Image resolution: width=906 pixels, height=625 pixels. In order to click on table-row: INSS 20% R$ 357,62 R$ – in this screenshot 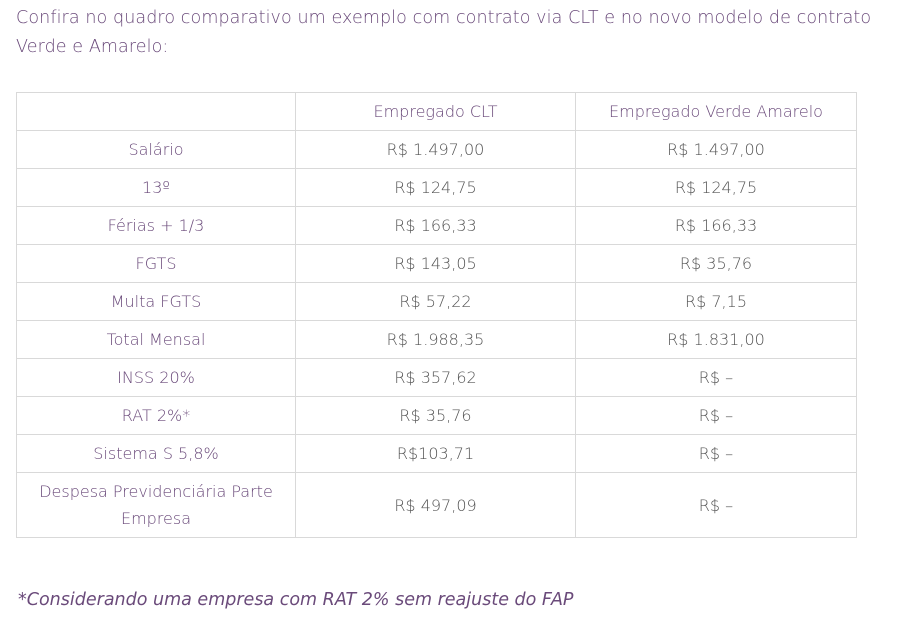, I will do `click(436, 377)`.